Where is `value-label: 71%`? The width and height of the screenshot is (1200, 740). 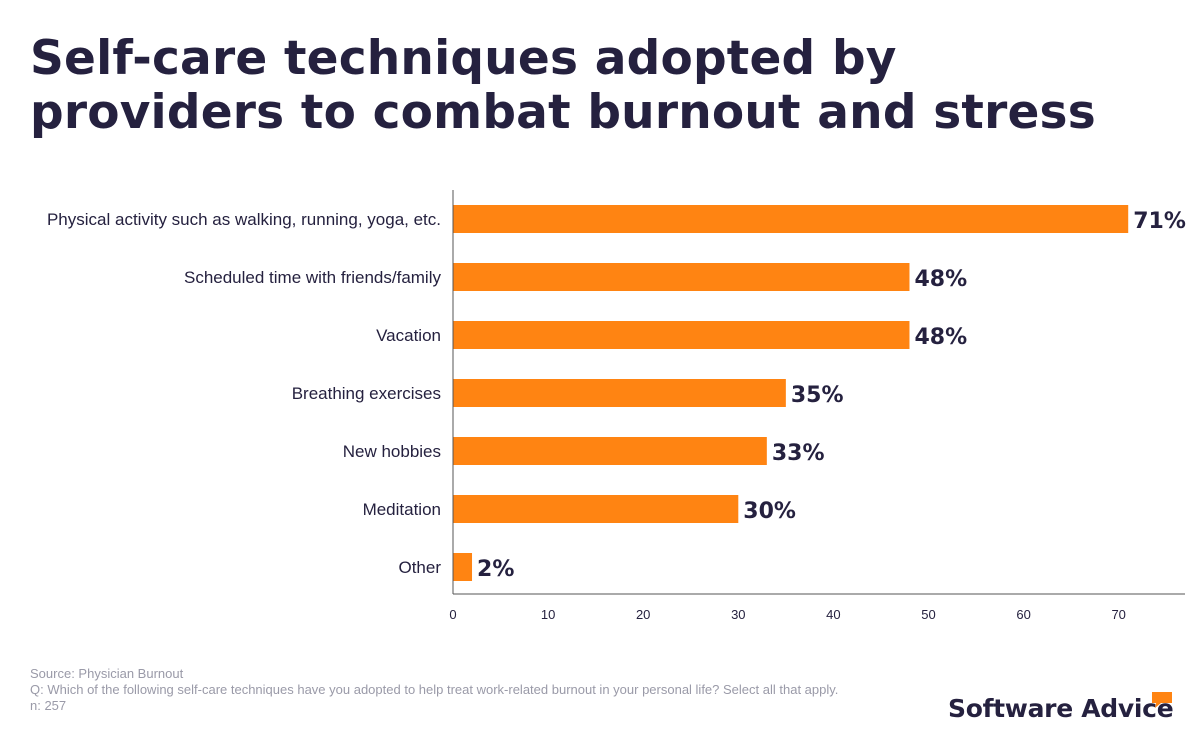 value-label: 71% is located at coordinates (1159, 221).